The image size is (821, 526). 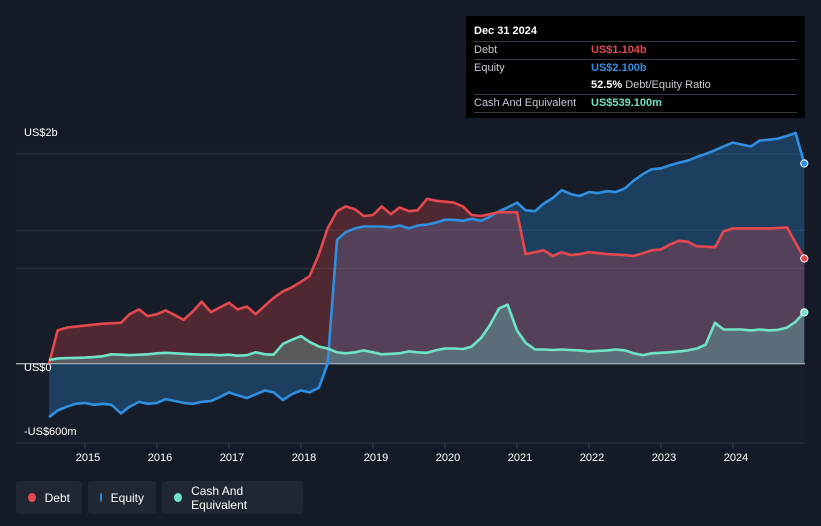 I want to click on legend-item-cash: Cash And Equivalent, so click(x=232, y=497).